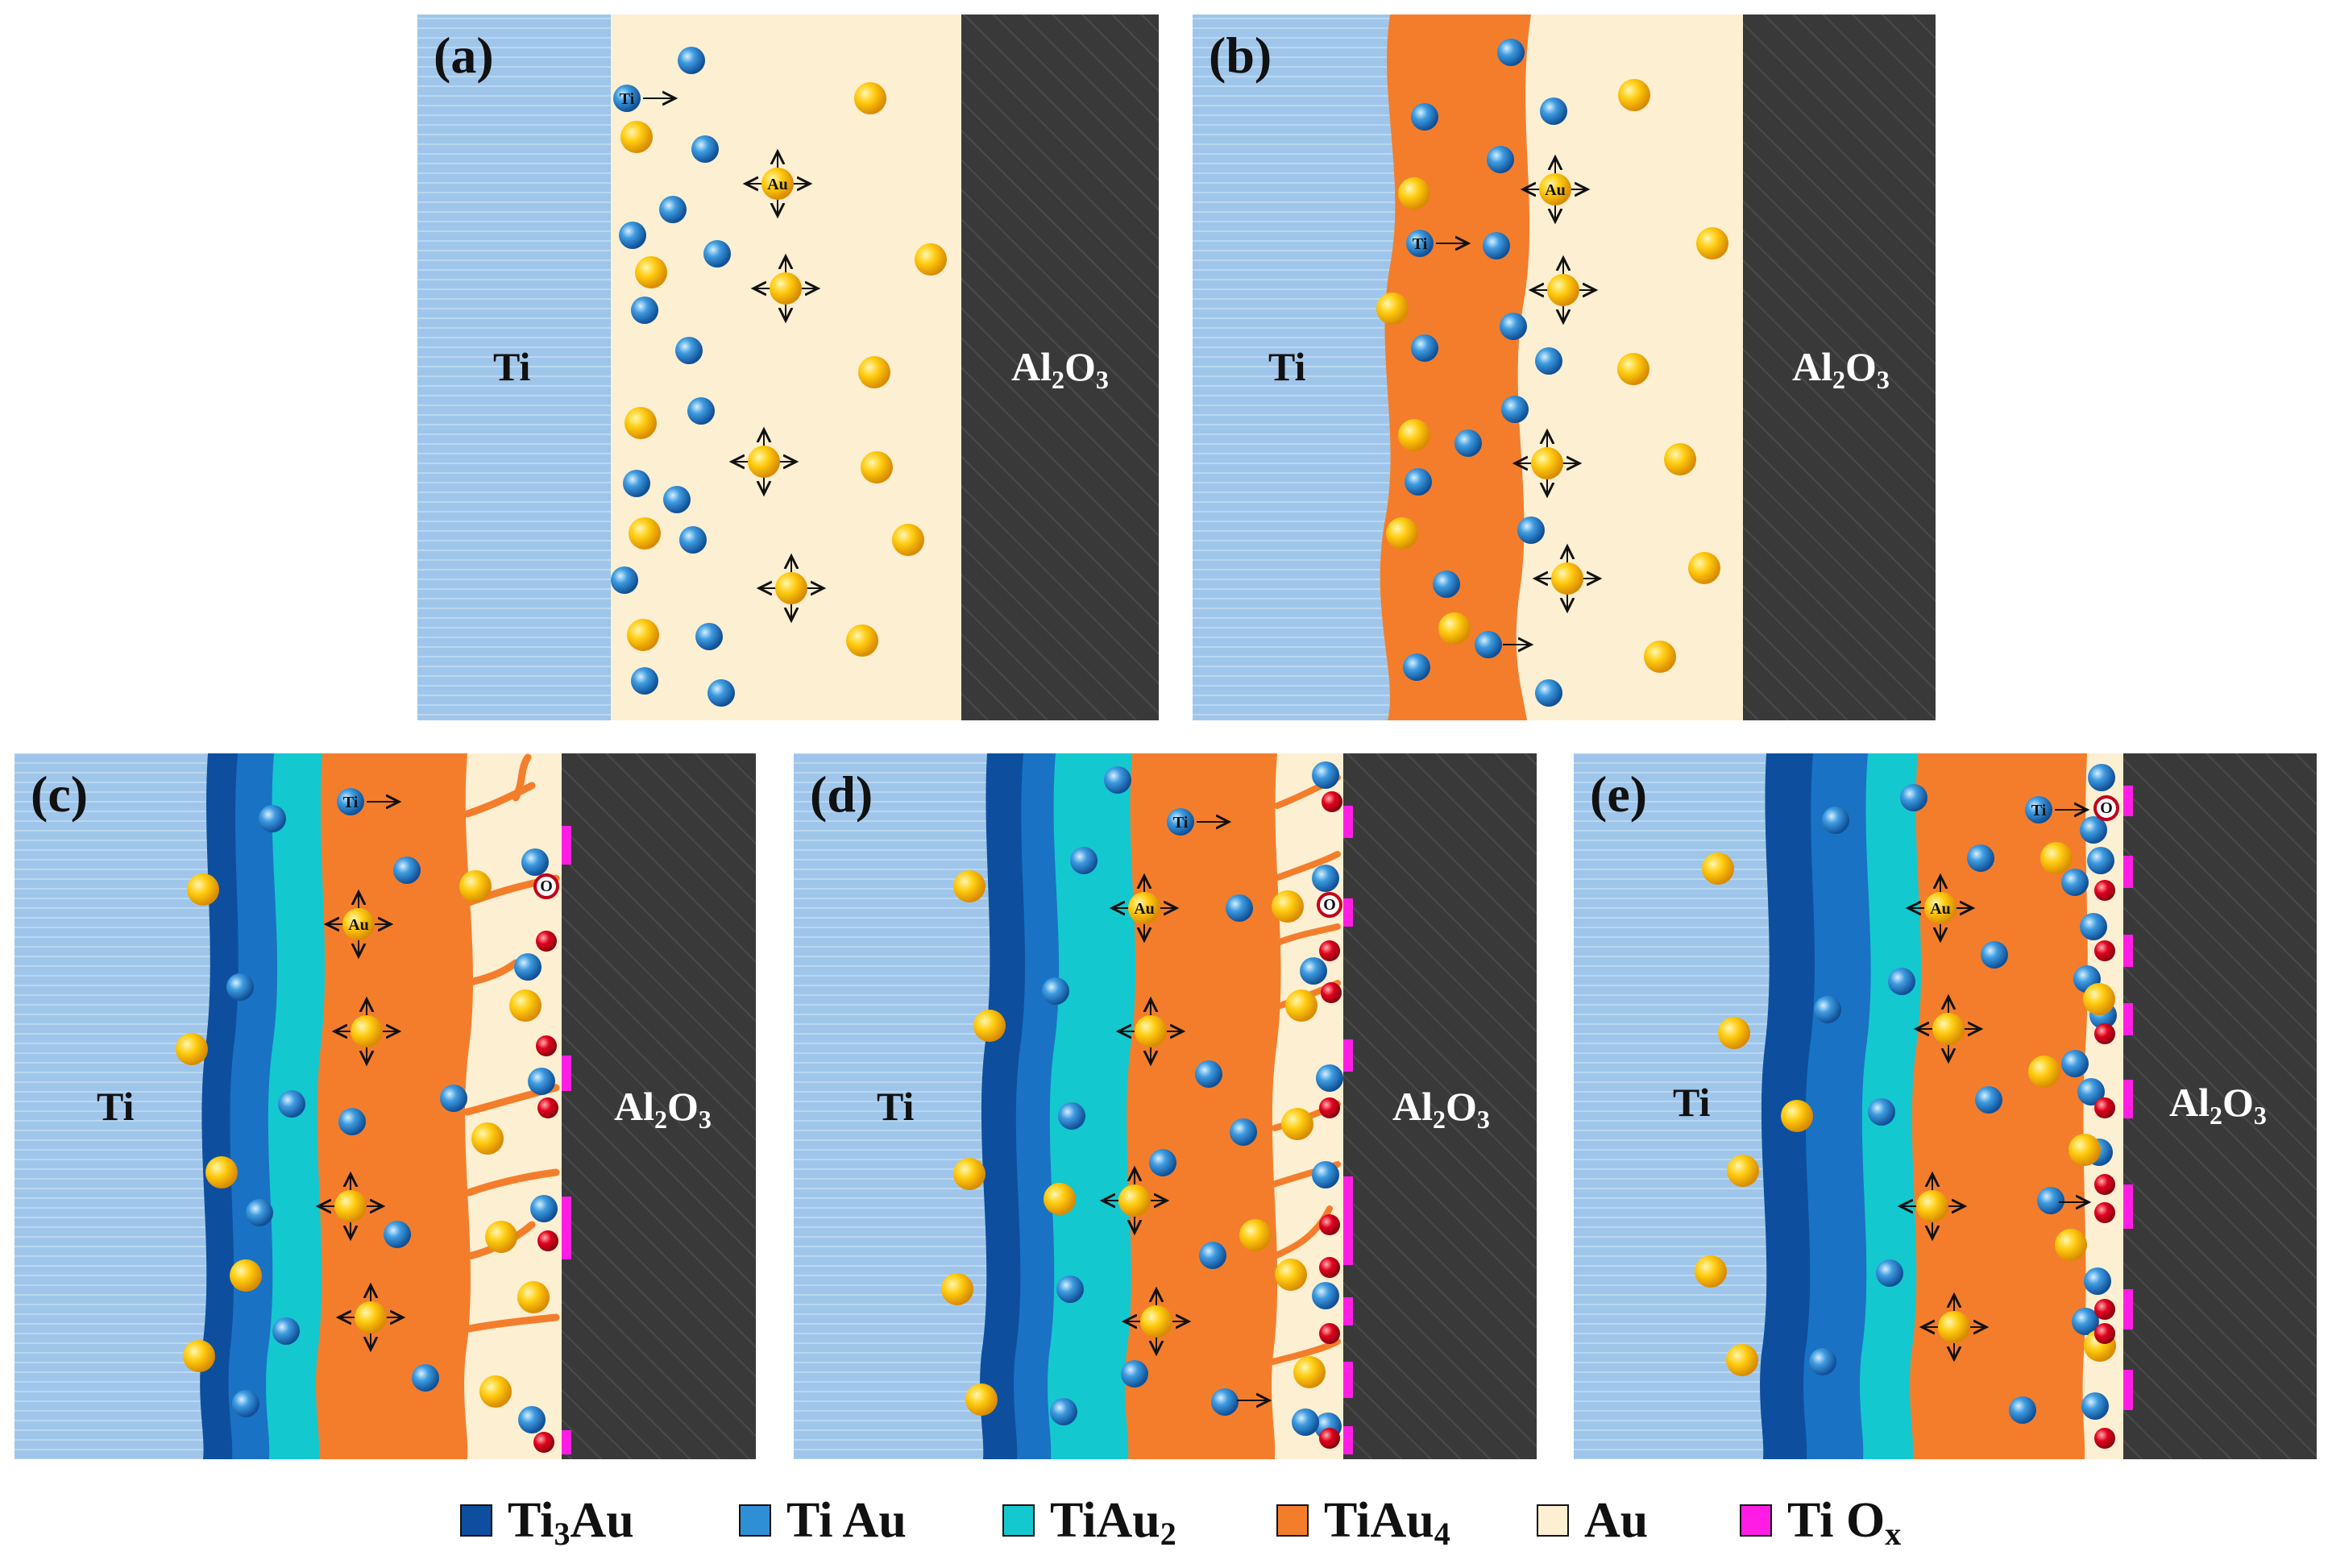 This screenshot has height=1568, width=2332. Describe the element at coordinates (1552, 373) in the screenshot. I see `atoms-b: Ti Au` at that location.